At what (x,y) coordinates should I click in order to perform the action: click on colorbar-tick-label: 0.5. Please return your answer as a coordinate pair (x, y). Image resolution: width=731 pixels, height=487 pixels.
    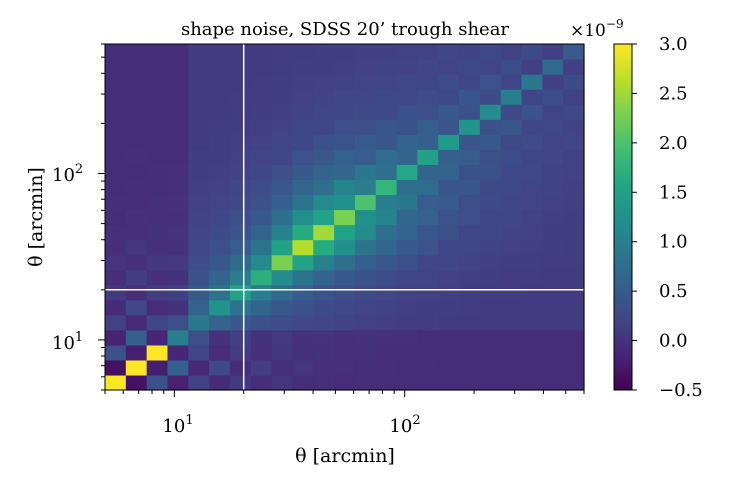
    Looking at the image, I should click on (673, 291).